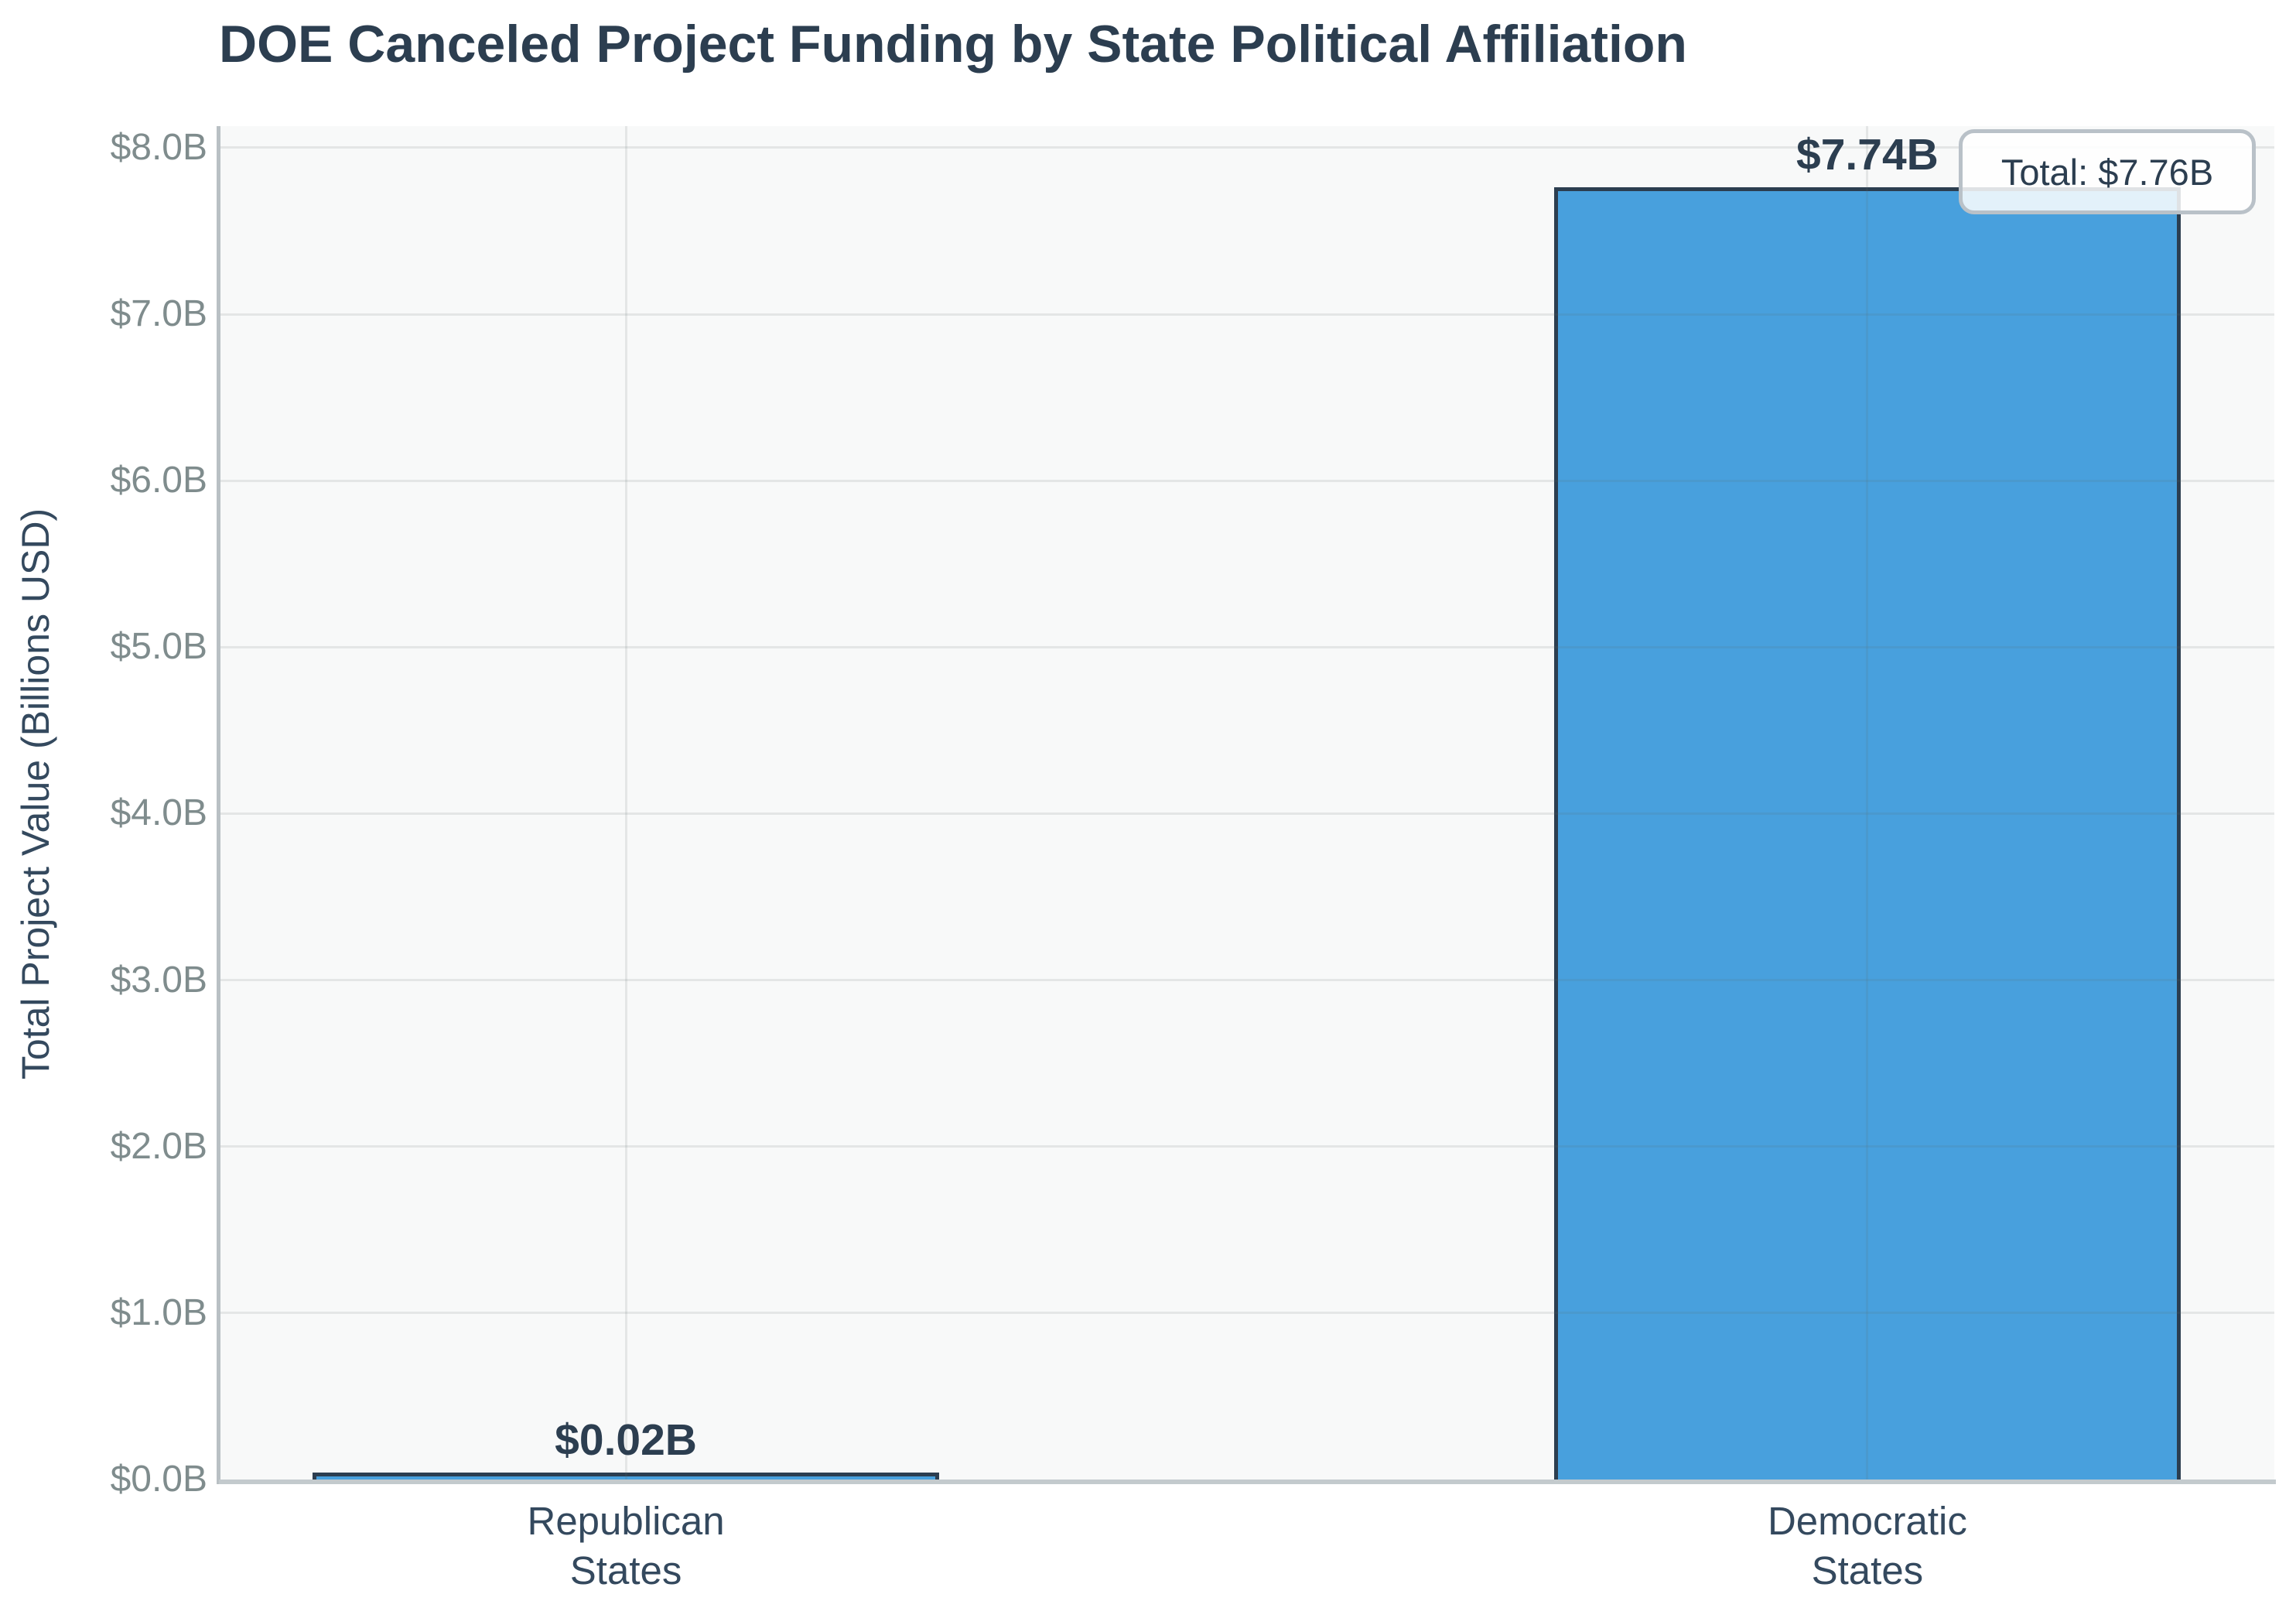 Image resolution: width=2296 pixels, height=1601 pixels. I want to click on total-annotation-tooltip: Total: $7.76B, so click(2108, 171).